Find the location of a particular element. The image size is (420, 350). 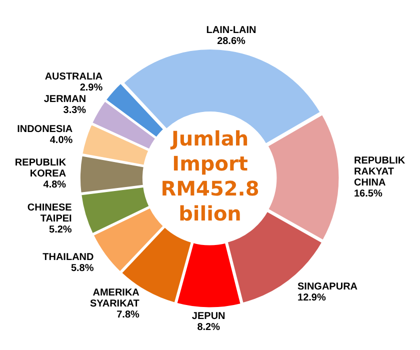

slice-label: REPUBLIK KOREA is located at coordinates (40, 169).